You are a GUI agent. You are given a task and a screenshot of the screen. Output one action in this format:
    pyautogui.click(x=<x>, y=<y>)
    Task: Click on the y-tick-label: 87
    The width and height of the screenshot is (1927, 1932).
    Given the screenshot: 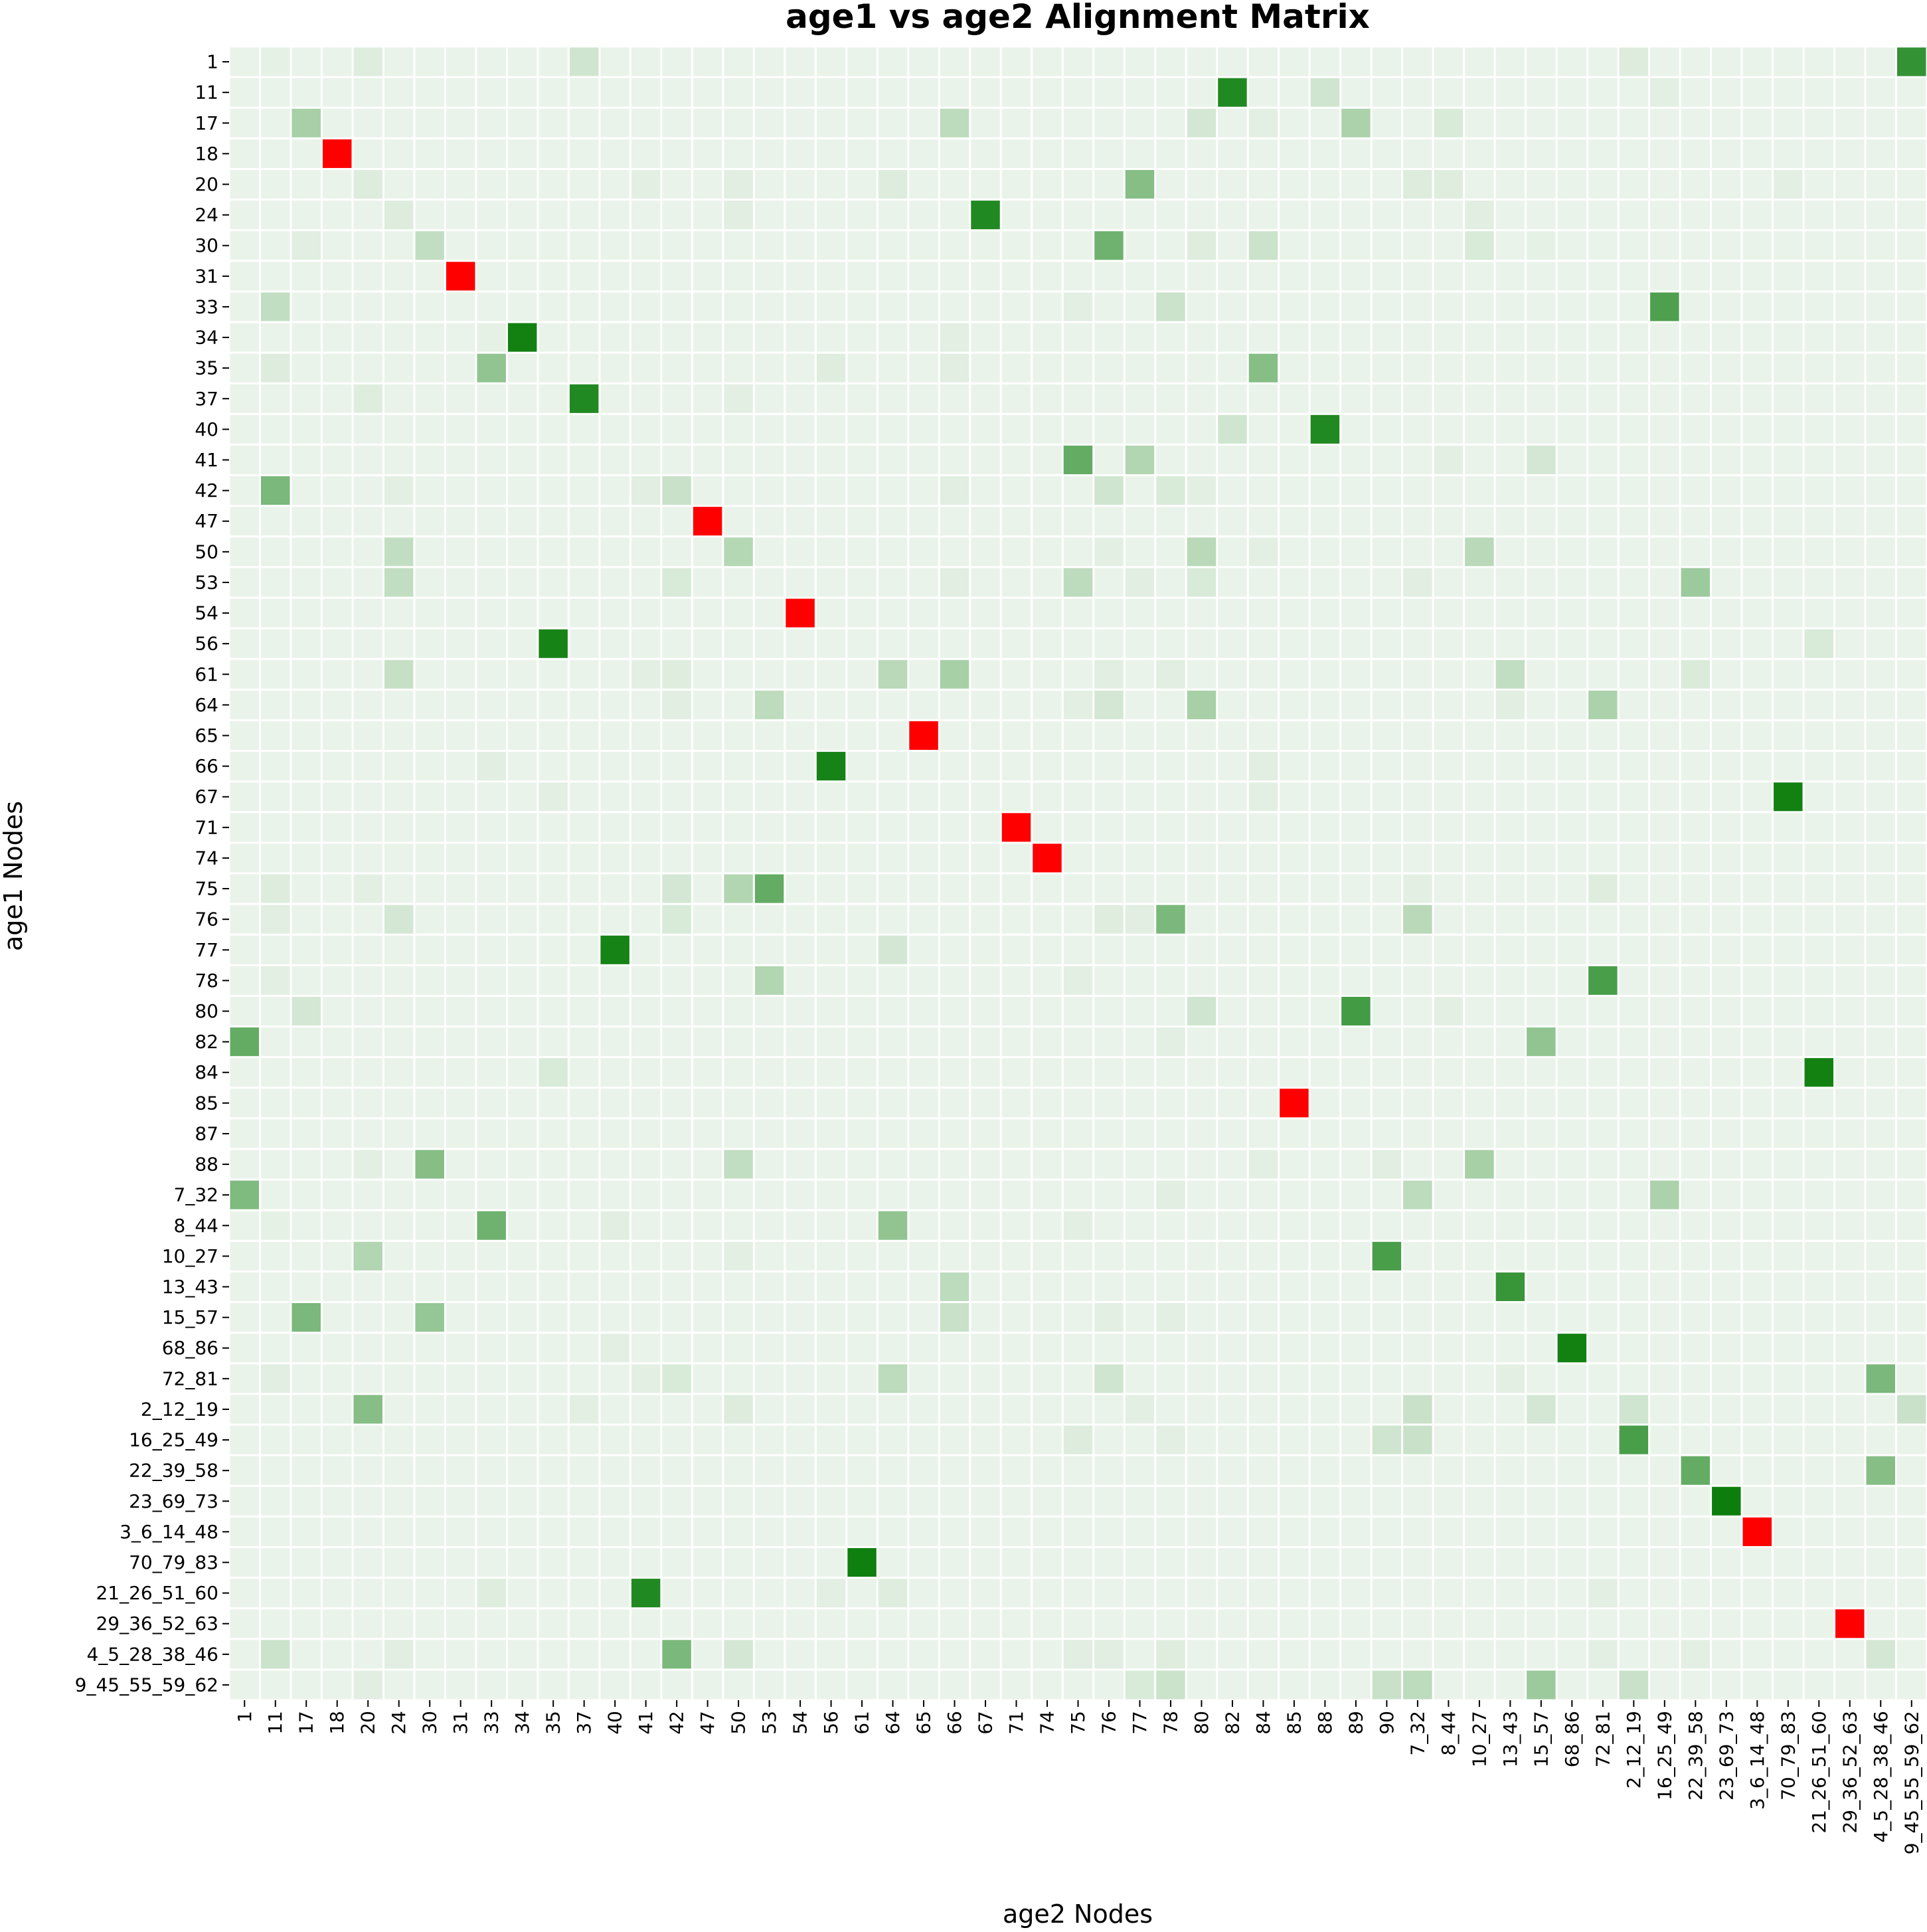 What is the action you would take?
    pyautogui.click(x=206, y=1133)
    